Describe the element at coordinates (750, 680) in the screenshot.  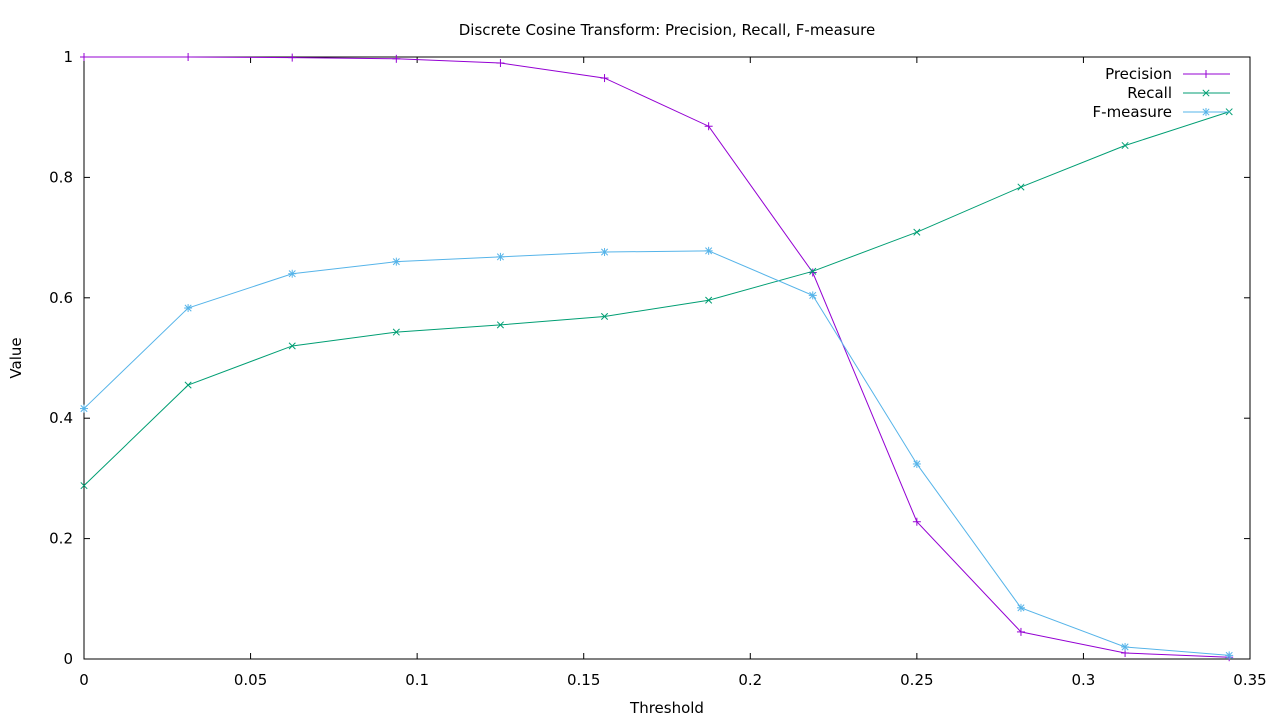
I see `x-tick-label: 0.2` at that location.